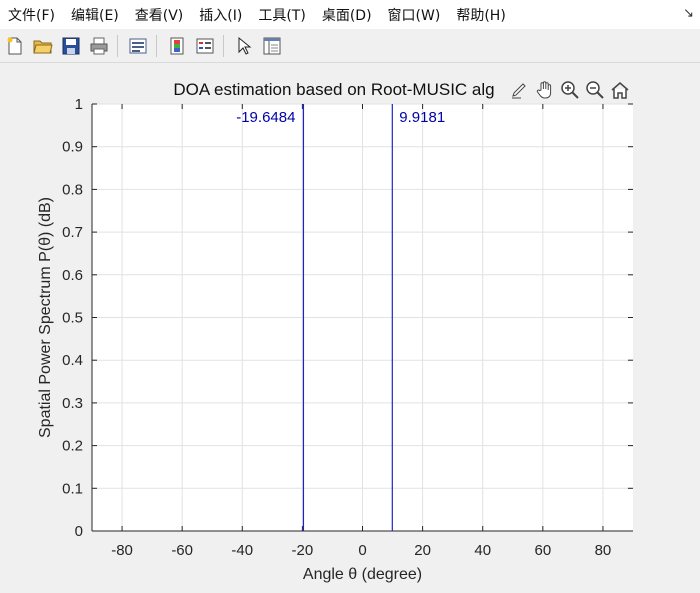  I want to click on zoom-in-icon, so click(569, 90).